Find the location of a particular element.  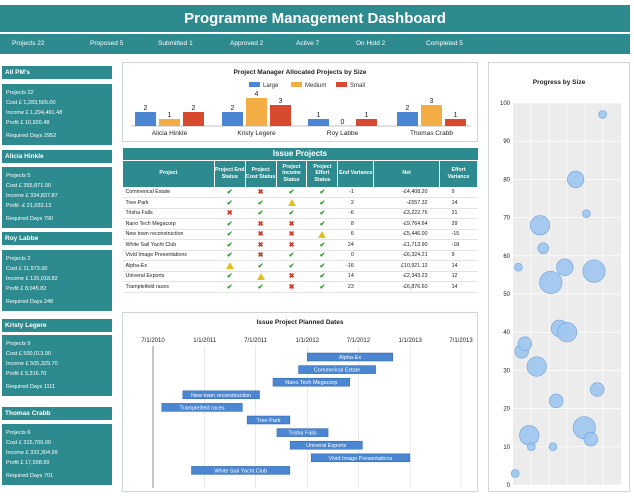

pm-cost: Cost £ 1,283,565.00 is located at coordinates (31, 103).